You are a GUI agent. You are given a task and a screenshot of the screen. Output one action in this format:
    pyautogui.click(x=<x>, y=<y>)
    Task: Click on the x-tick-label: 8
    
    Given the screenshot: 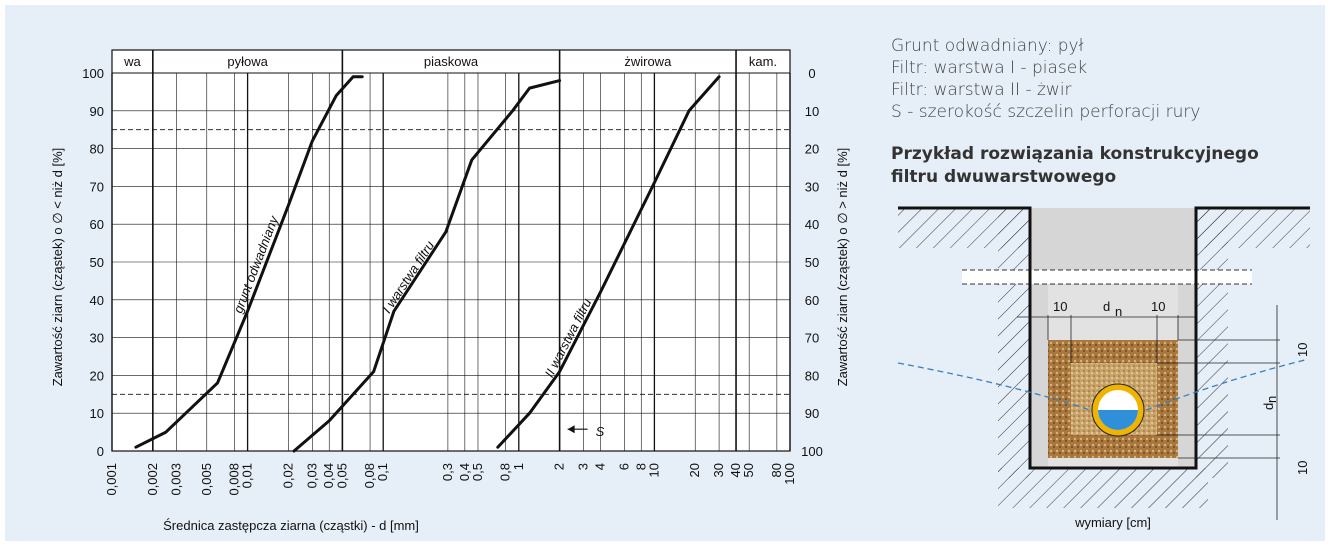 What is the action you would take?
    pyautogui.click(x=640, y=466)
    